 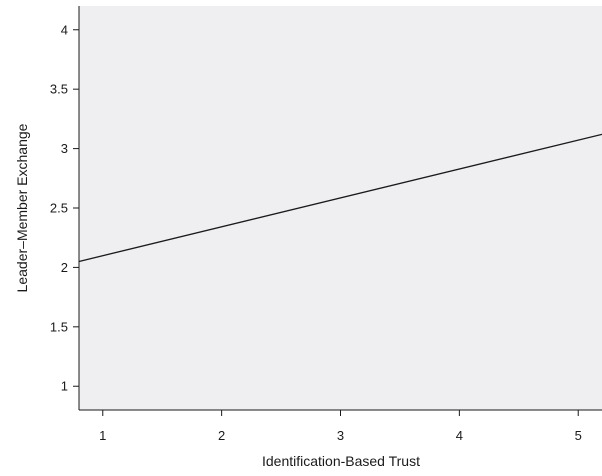 What do you see at coordinates (64, 148) in the screenshot?
I see `y-tick-label: 3` at bounding box center [64, 148].